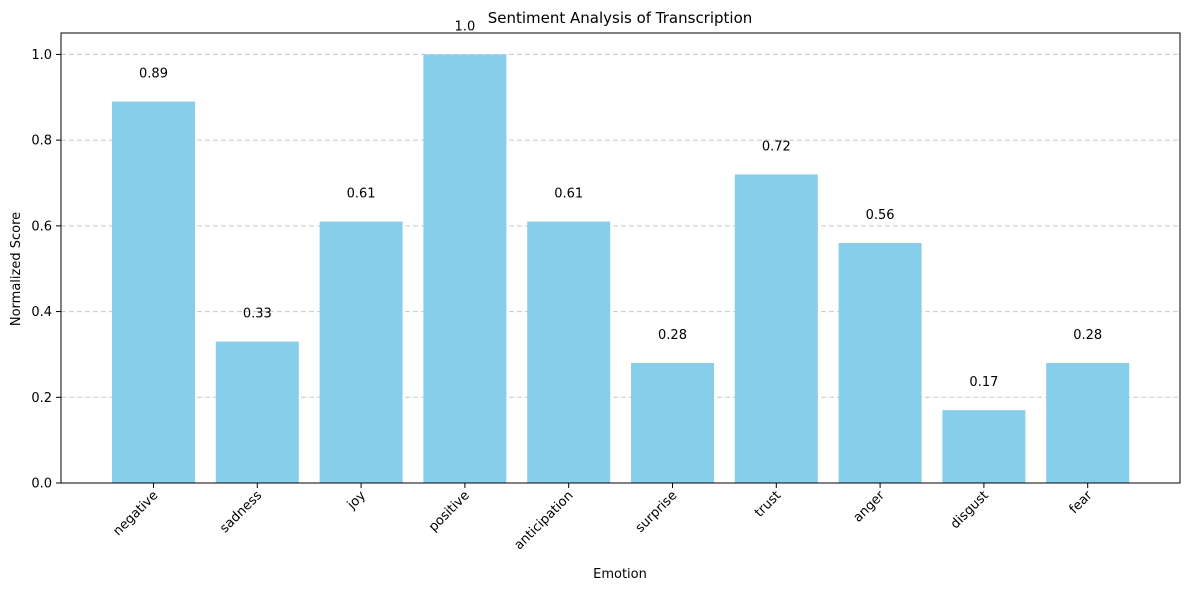 The width and height of the screenshot is (1189, 590). I want to click on data-label-fear: 0.28, so click(1087, 335).